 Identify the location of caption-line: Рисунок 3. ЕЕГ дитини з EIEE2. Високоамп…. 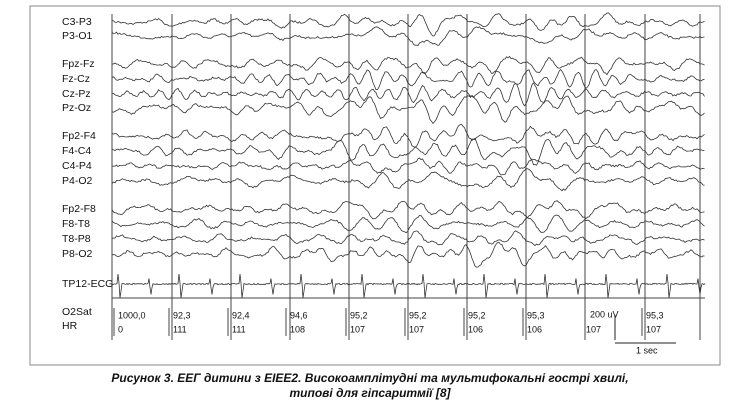
(369, 378).